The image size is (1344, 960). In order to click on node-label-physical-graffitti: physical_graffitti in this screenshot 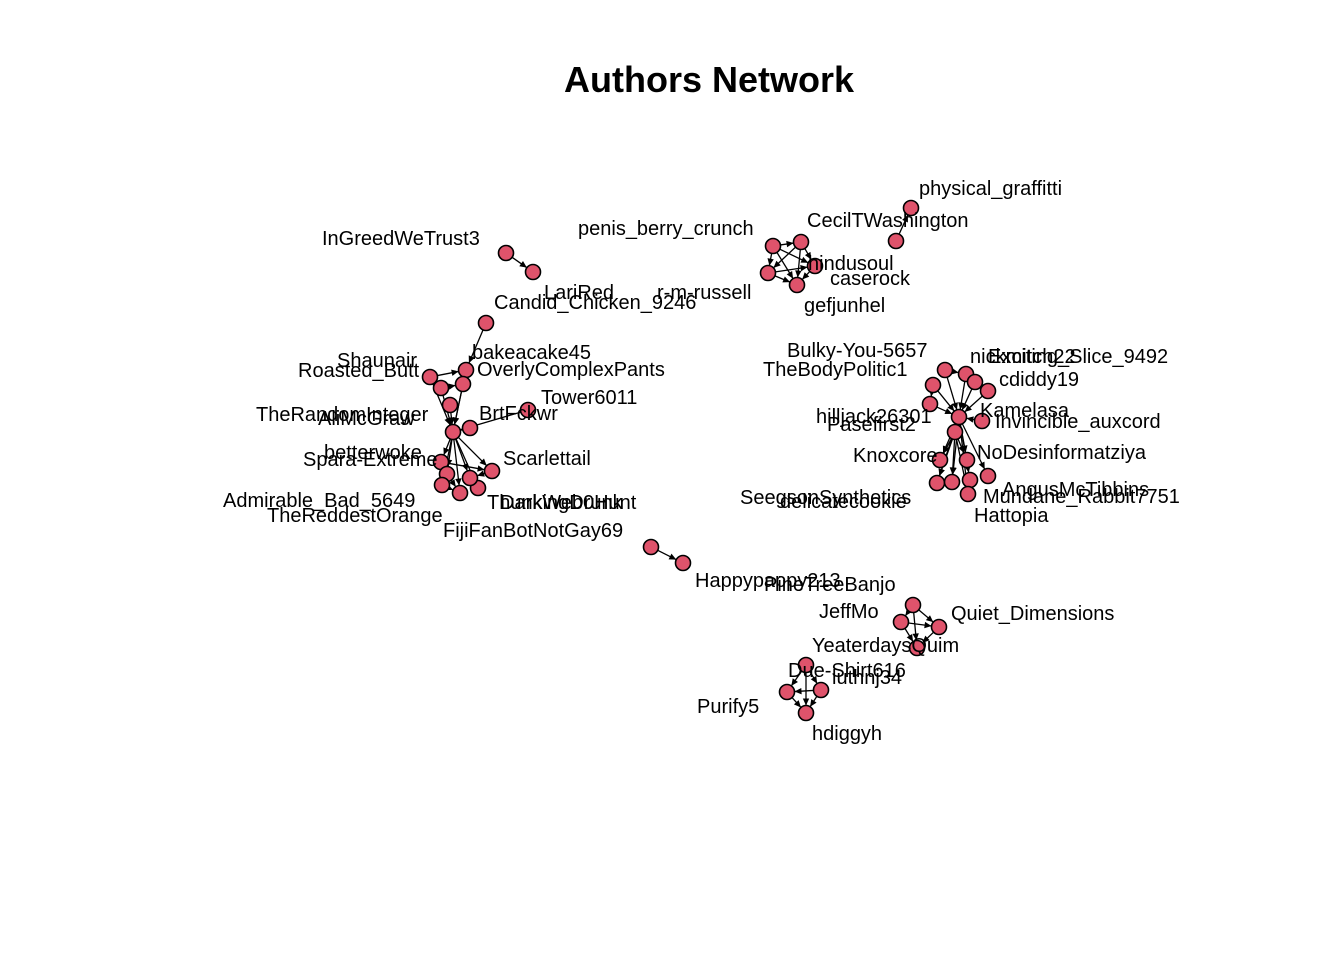, I will do `click(990, 189)`.